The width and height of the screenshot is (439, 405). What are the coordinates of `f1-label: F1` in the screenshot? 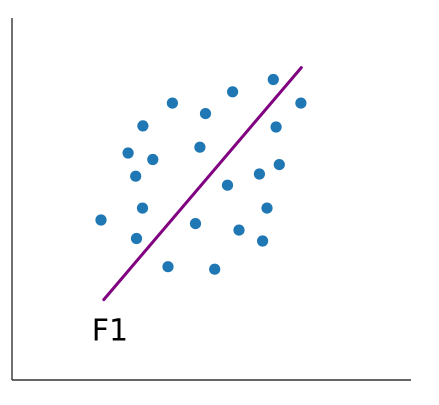 It's located at (110, 331).